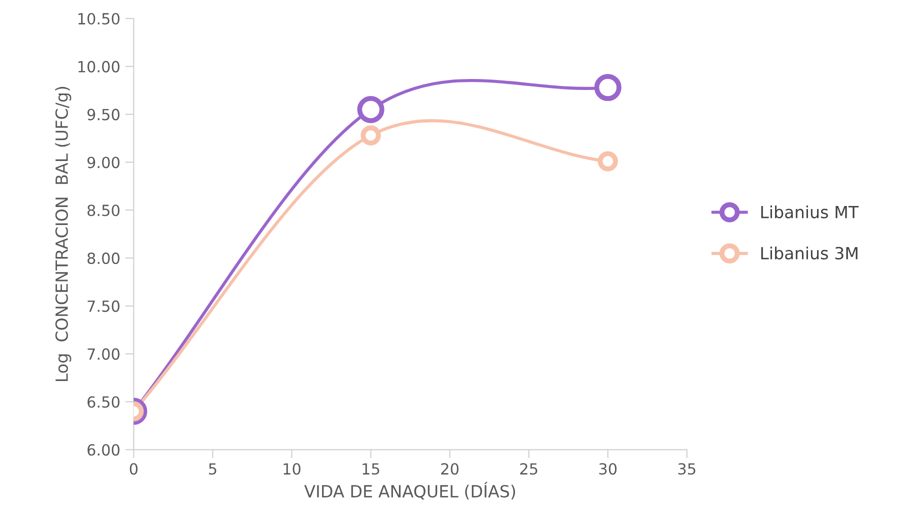  What do you see at coordinates (134, 469) in the screenshot?
I see `x-tick-label: 0` at bounding box center [134, 469].